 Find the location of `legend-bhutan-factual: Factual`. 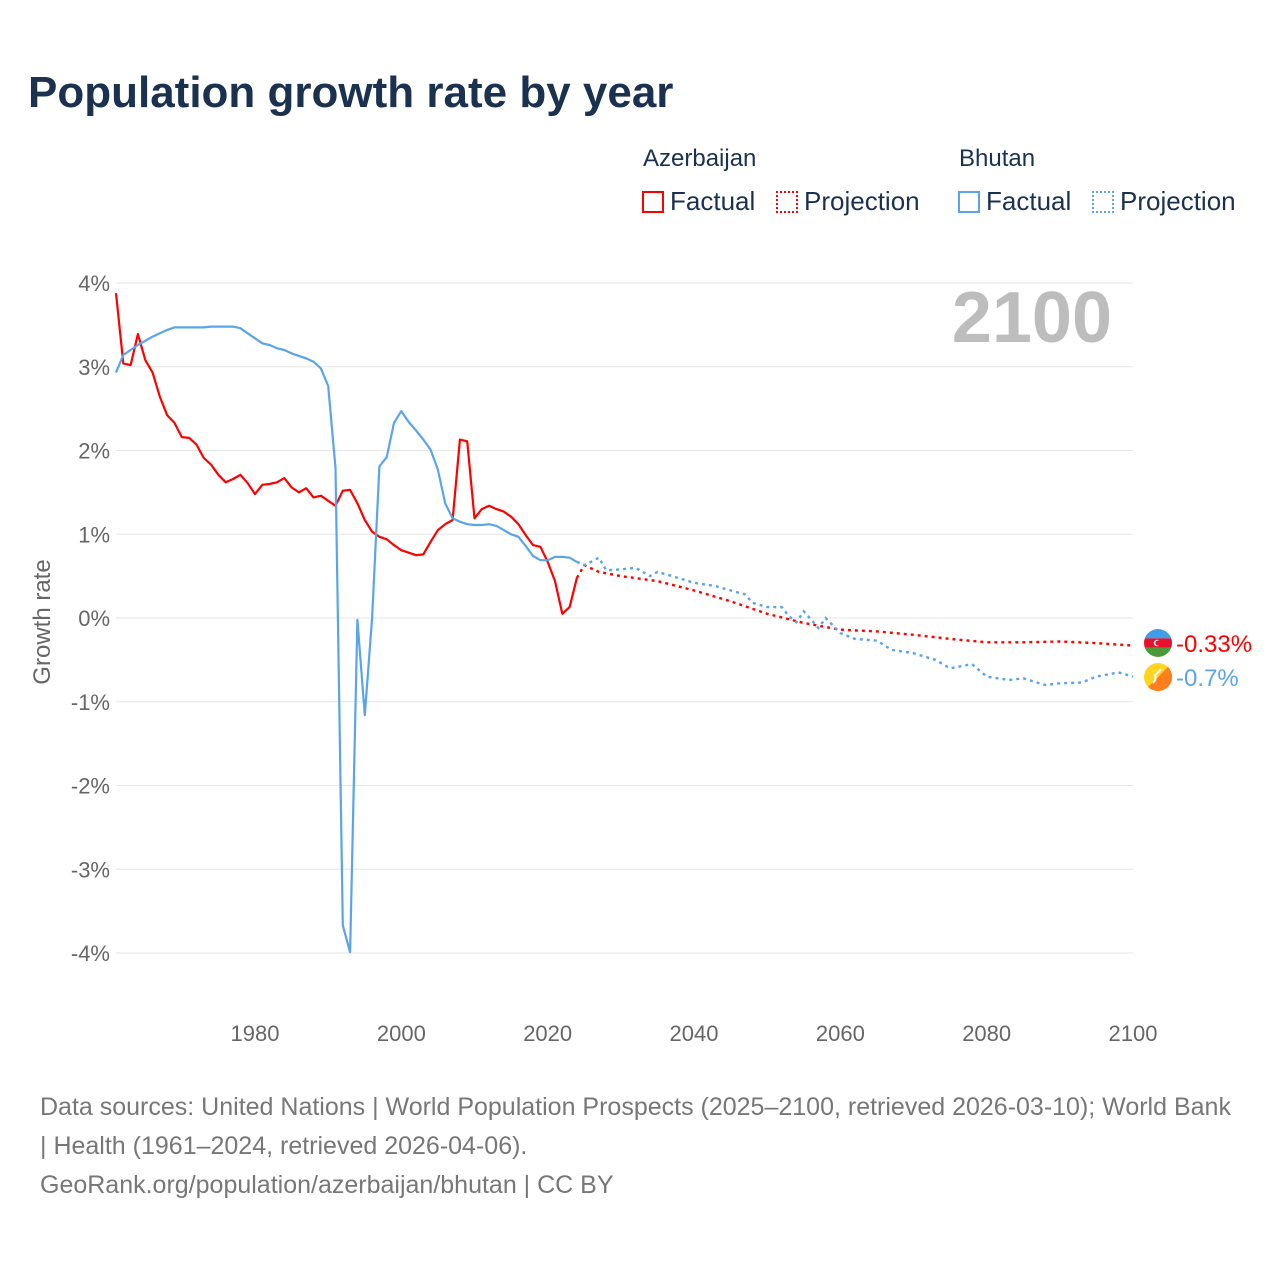

legend-bhutan-factual: Factual is located at coordinates (1014, 201).